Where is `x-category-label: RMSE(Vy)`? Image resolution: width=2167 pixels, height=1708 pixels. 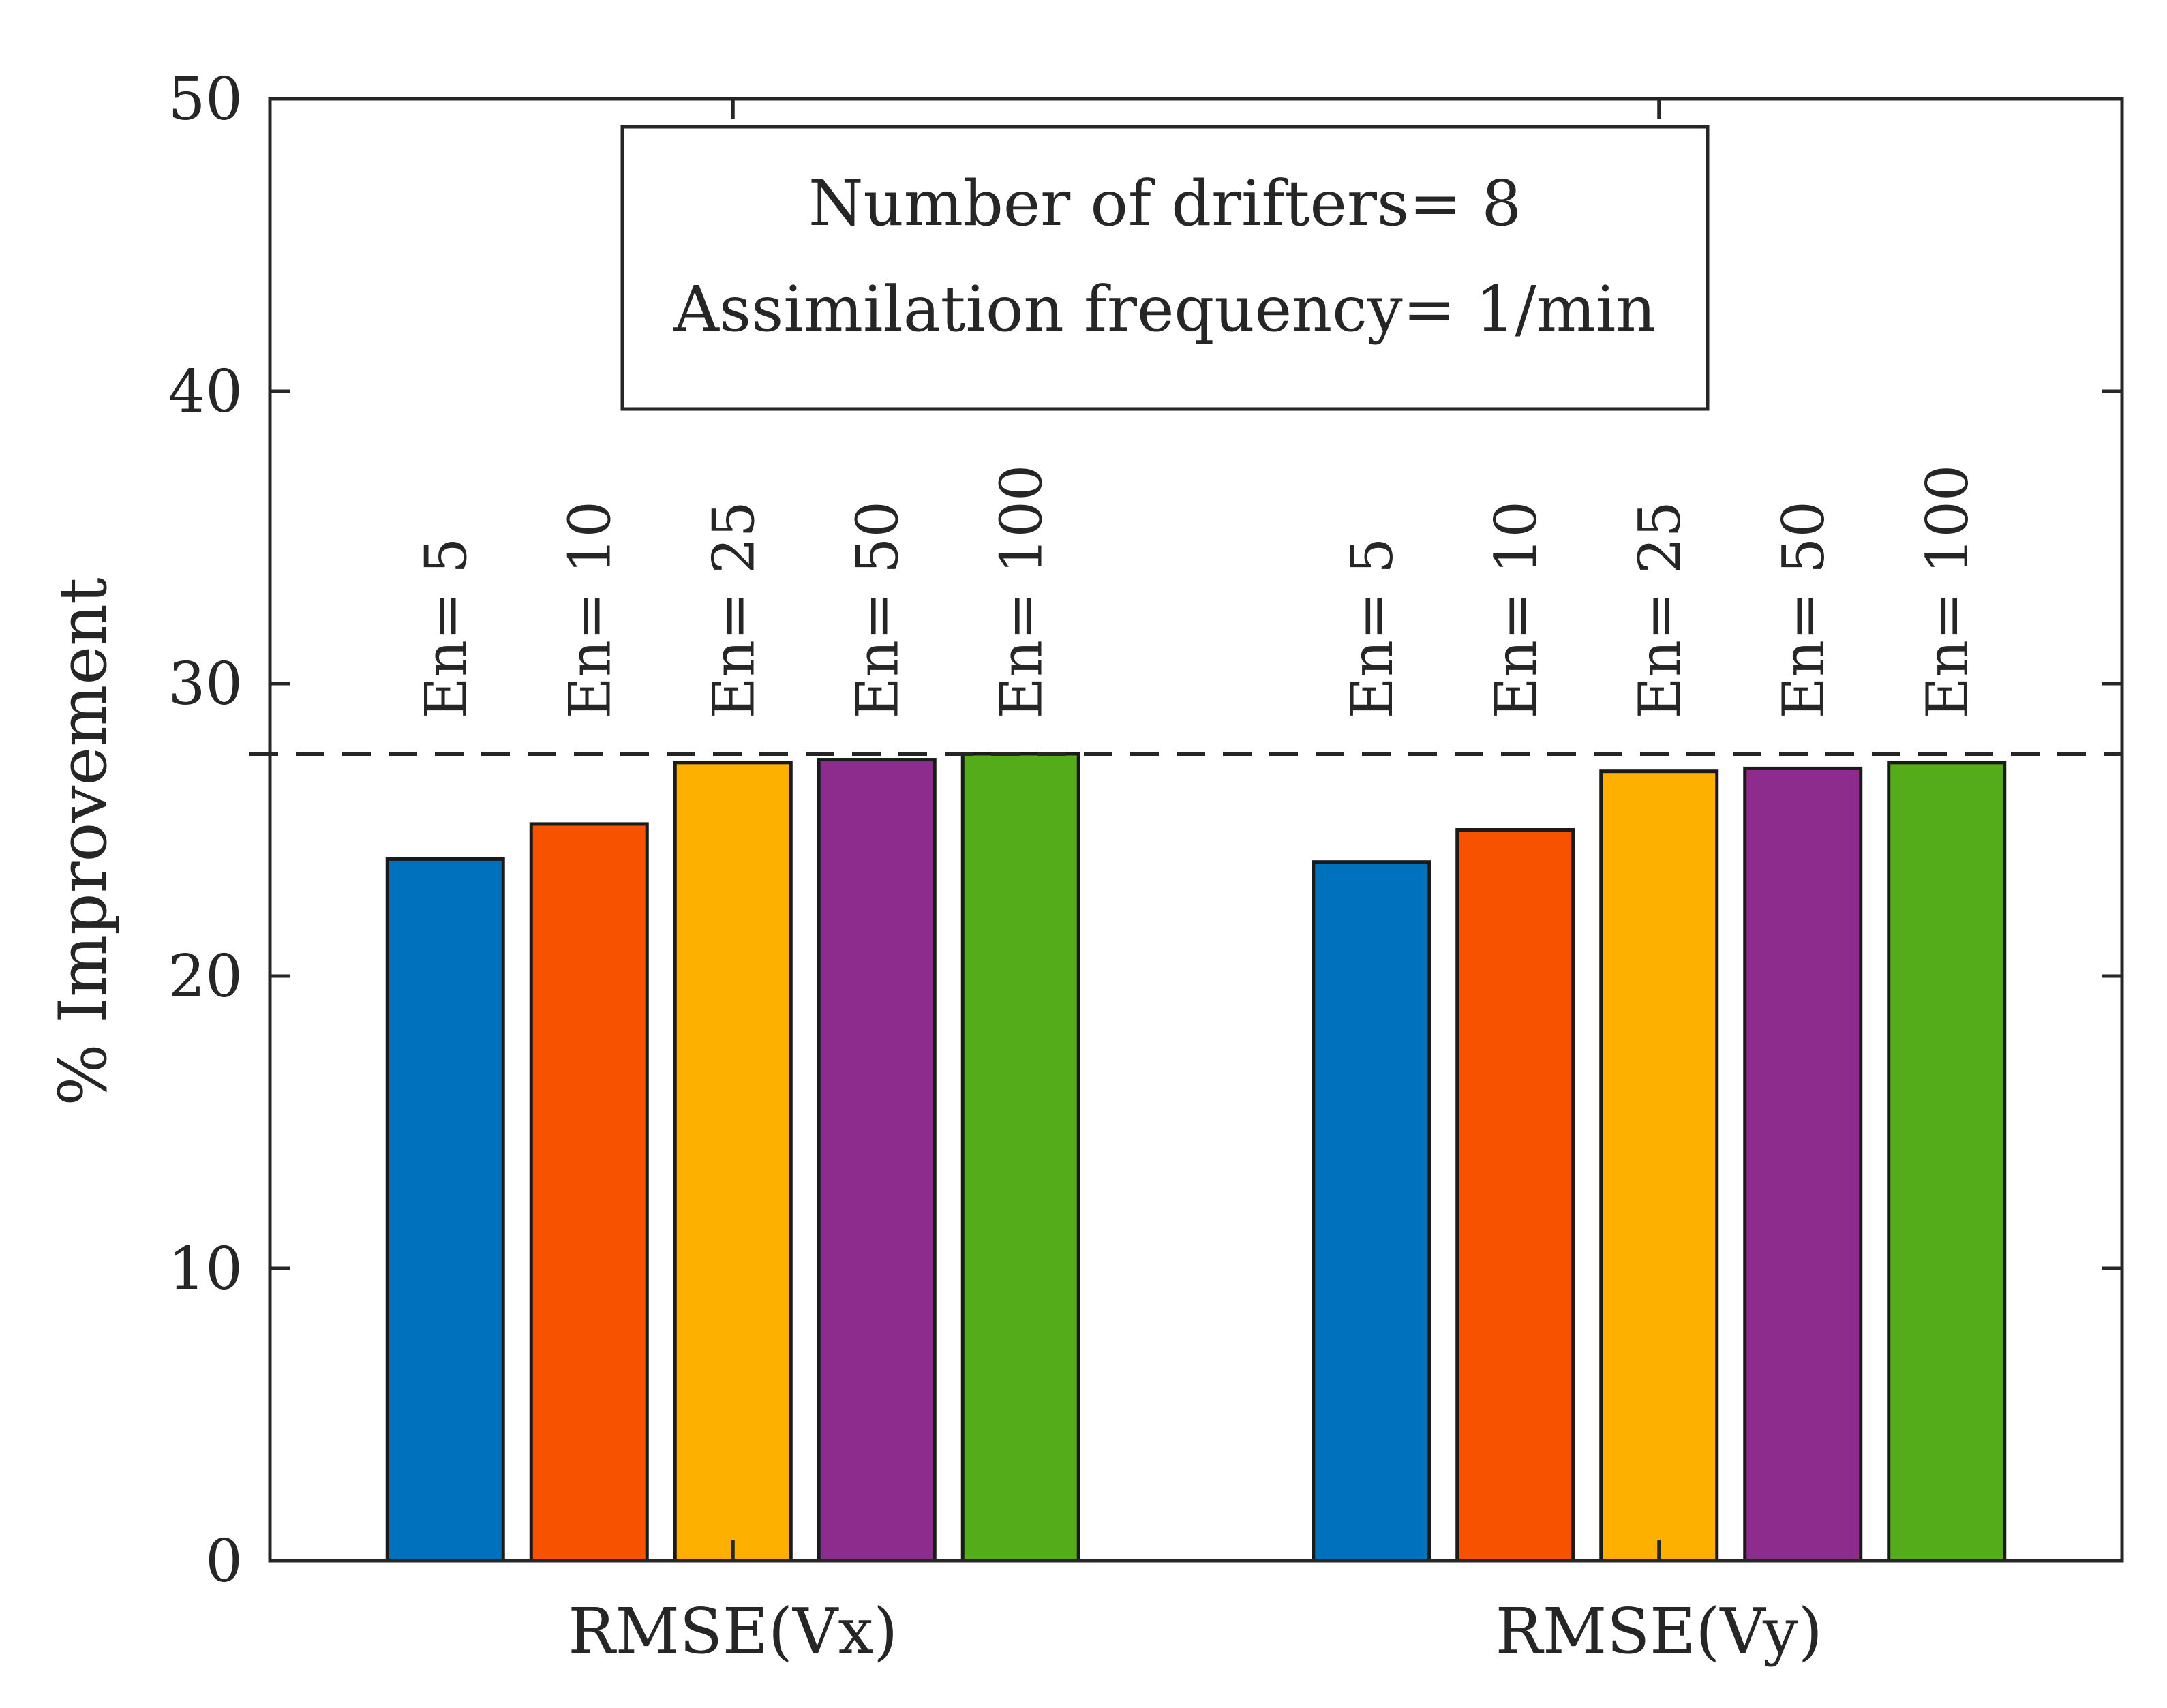 x-category-label: RMSE(Vy) is located at coordinates (1660, 1631).